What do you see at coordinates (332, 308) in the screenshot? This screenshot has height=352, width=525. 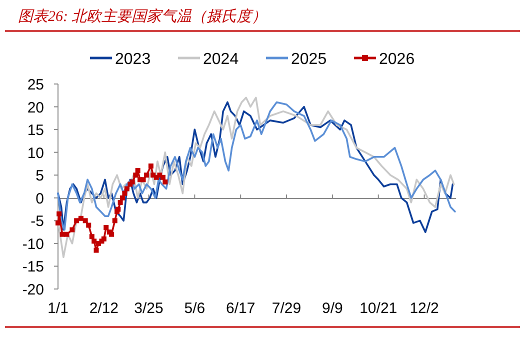 I see `x-tick-label: 9/9` at bounding box center [332, 308].